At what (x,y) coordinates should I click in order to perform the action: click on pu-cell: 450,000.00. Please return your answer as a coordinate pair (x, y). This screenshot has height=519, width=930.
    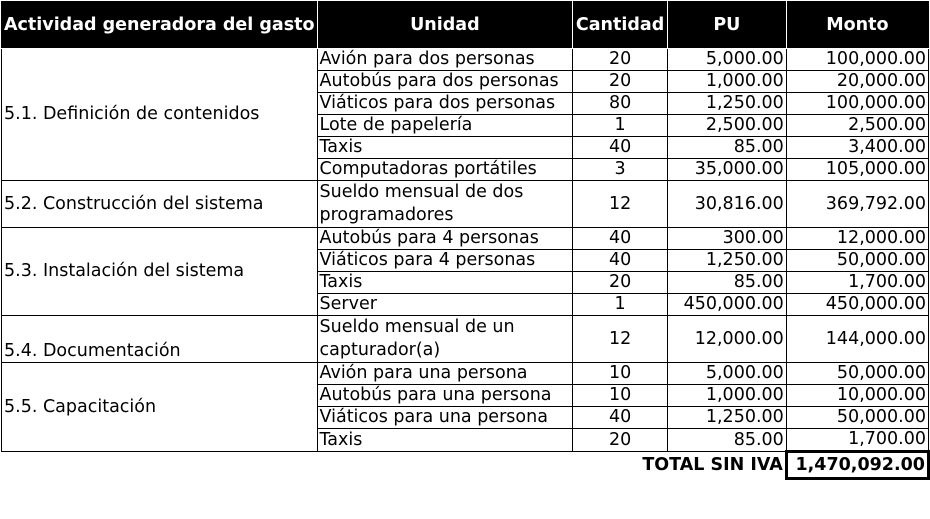
    Looking at the image, I should click on (726, 304).